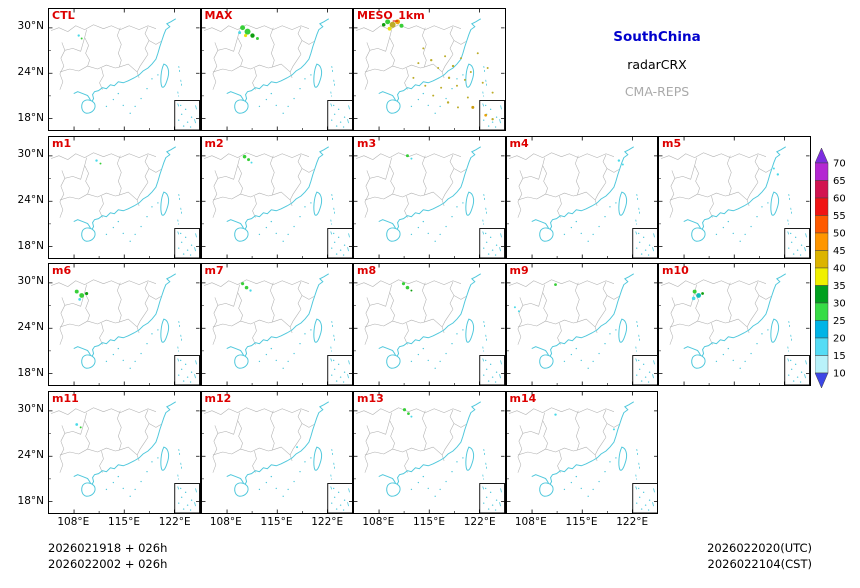 This screenshot has height=588, width=860. Describe the element at coordinates (30, 454) in the screenshot. I see `y-axis-label: 24°N` at that location.